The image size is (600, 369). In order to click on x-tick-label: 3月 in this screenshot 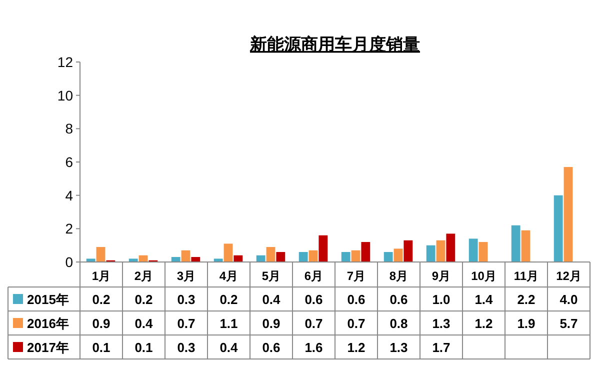, I will do `click(186, 276)`.